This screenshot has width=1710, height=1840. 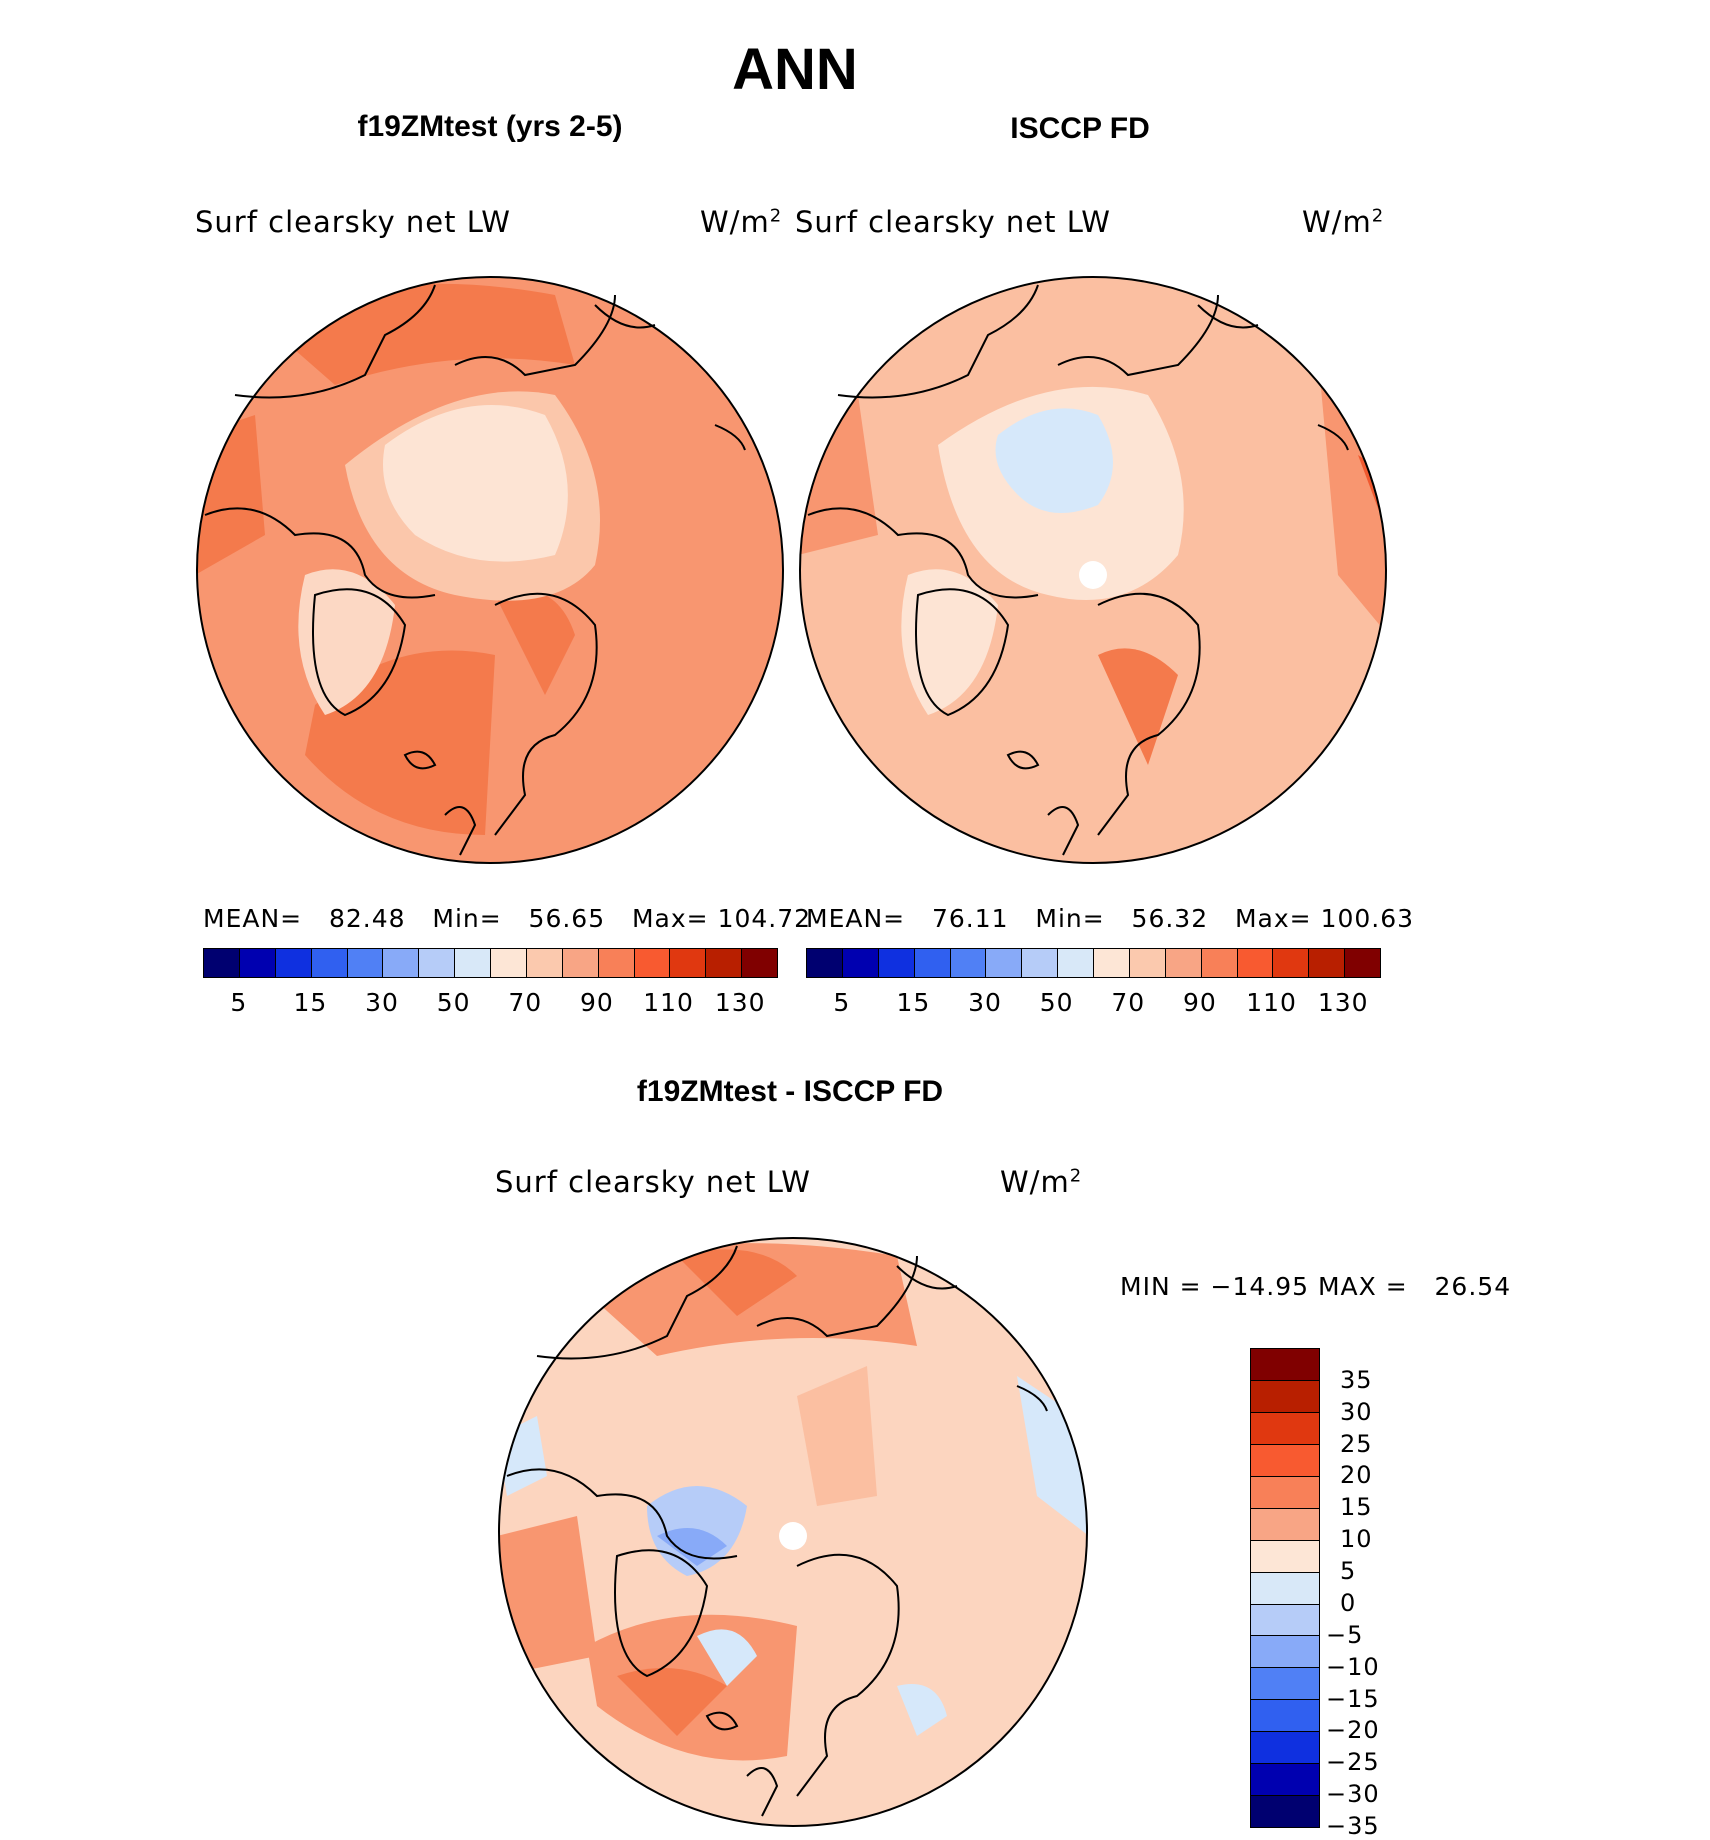 I want to click on colorbar-tick-label: 35, so click(x=1356, y=1379).